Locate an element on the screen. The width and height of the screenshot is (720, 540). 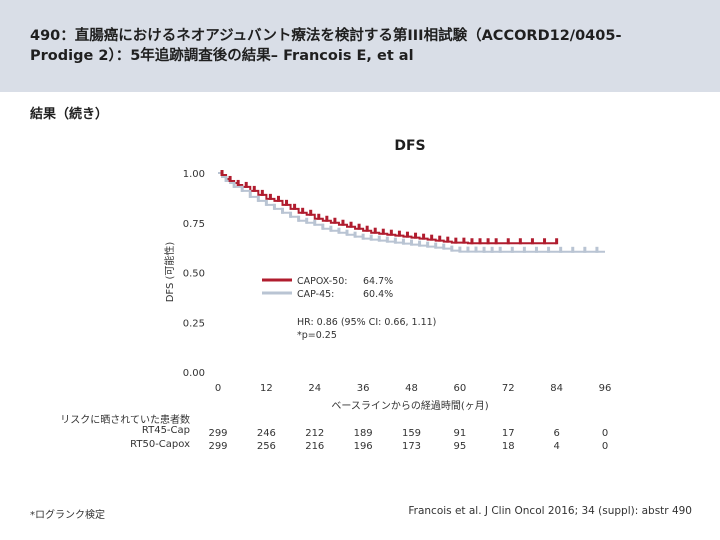
title-line-2: Prodige 2）：5年追跡調査後の結果– Francois E, et al is located at coordinates (222, 56).